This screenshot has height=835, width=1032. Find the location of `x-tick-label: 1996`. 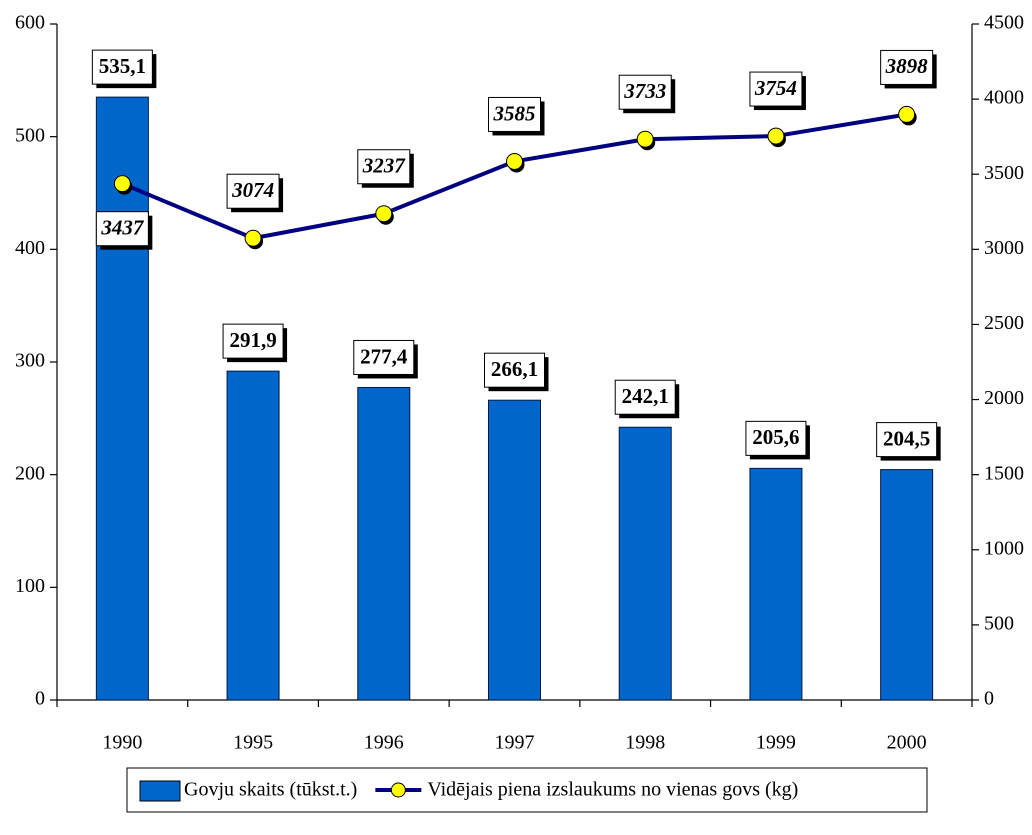

x-tick-label: 1996 is located at coordinates (384, 743).